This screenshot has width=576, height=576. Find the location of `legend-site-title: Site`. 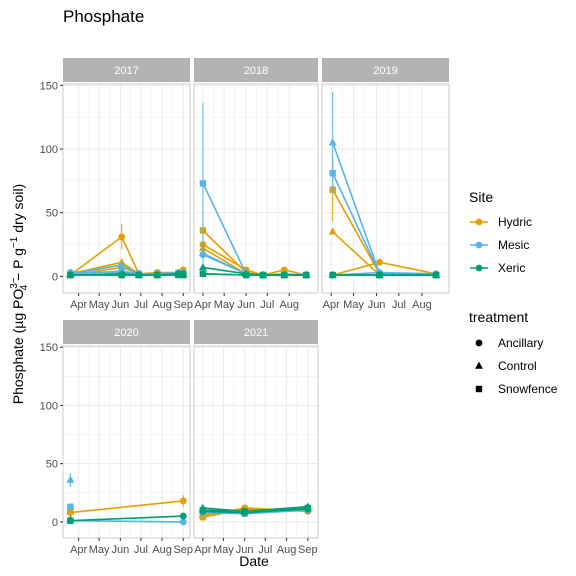

legend-site-title: Site is located at coordinates (481, 197).